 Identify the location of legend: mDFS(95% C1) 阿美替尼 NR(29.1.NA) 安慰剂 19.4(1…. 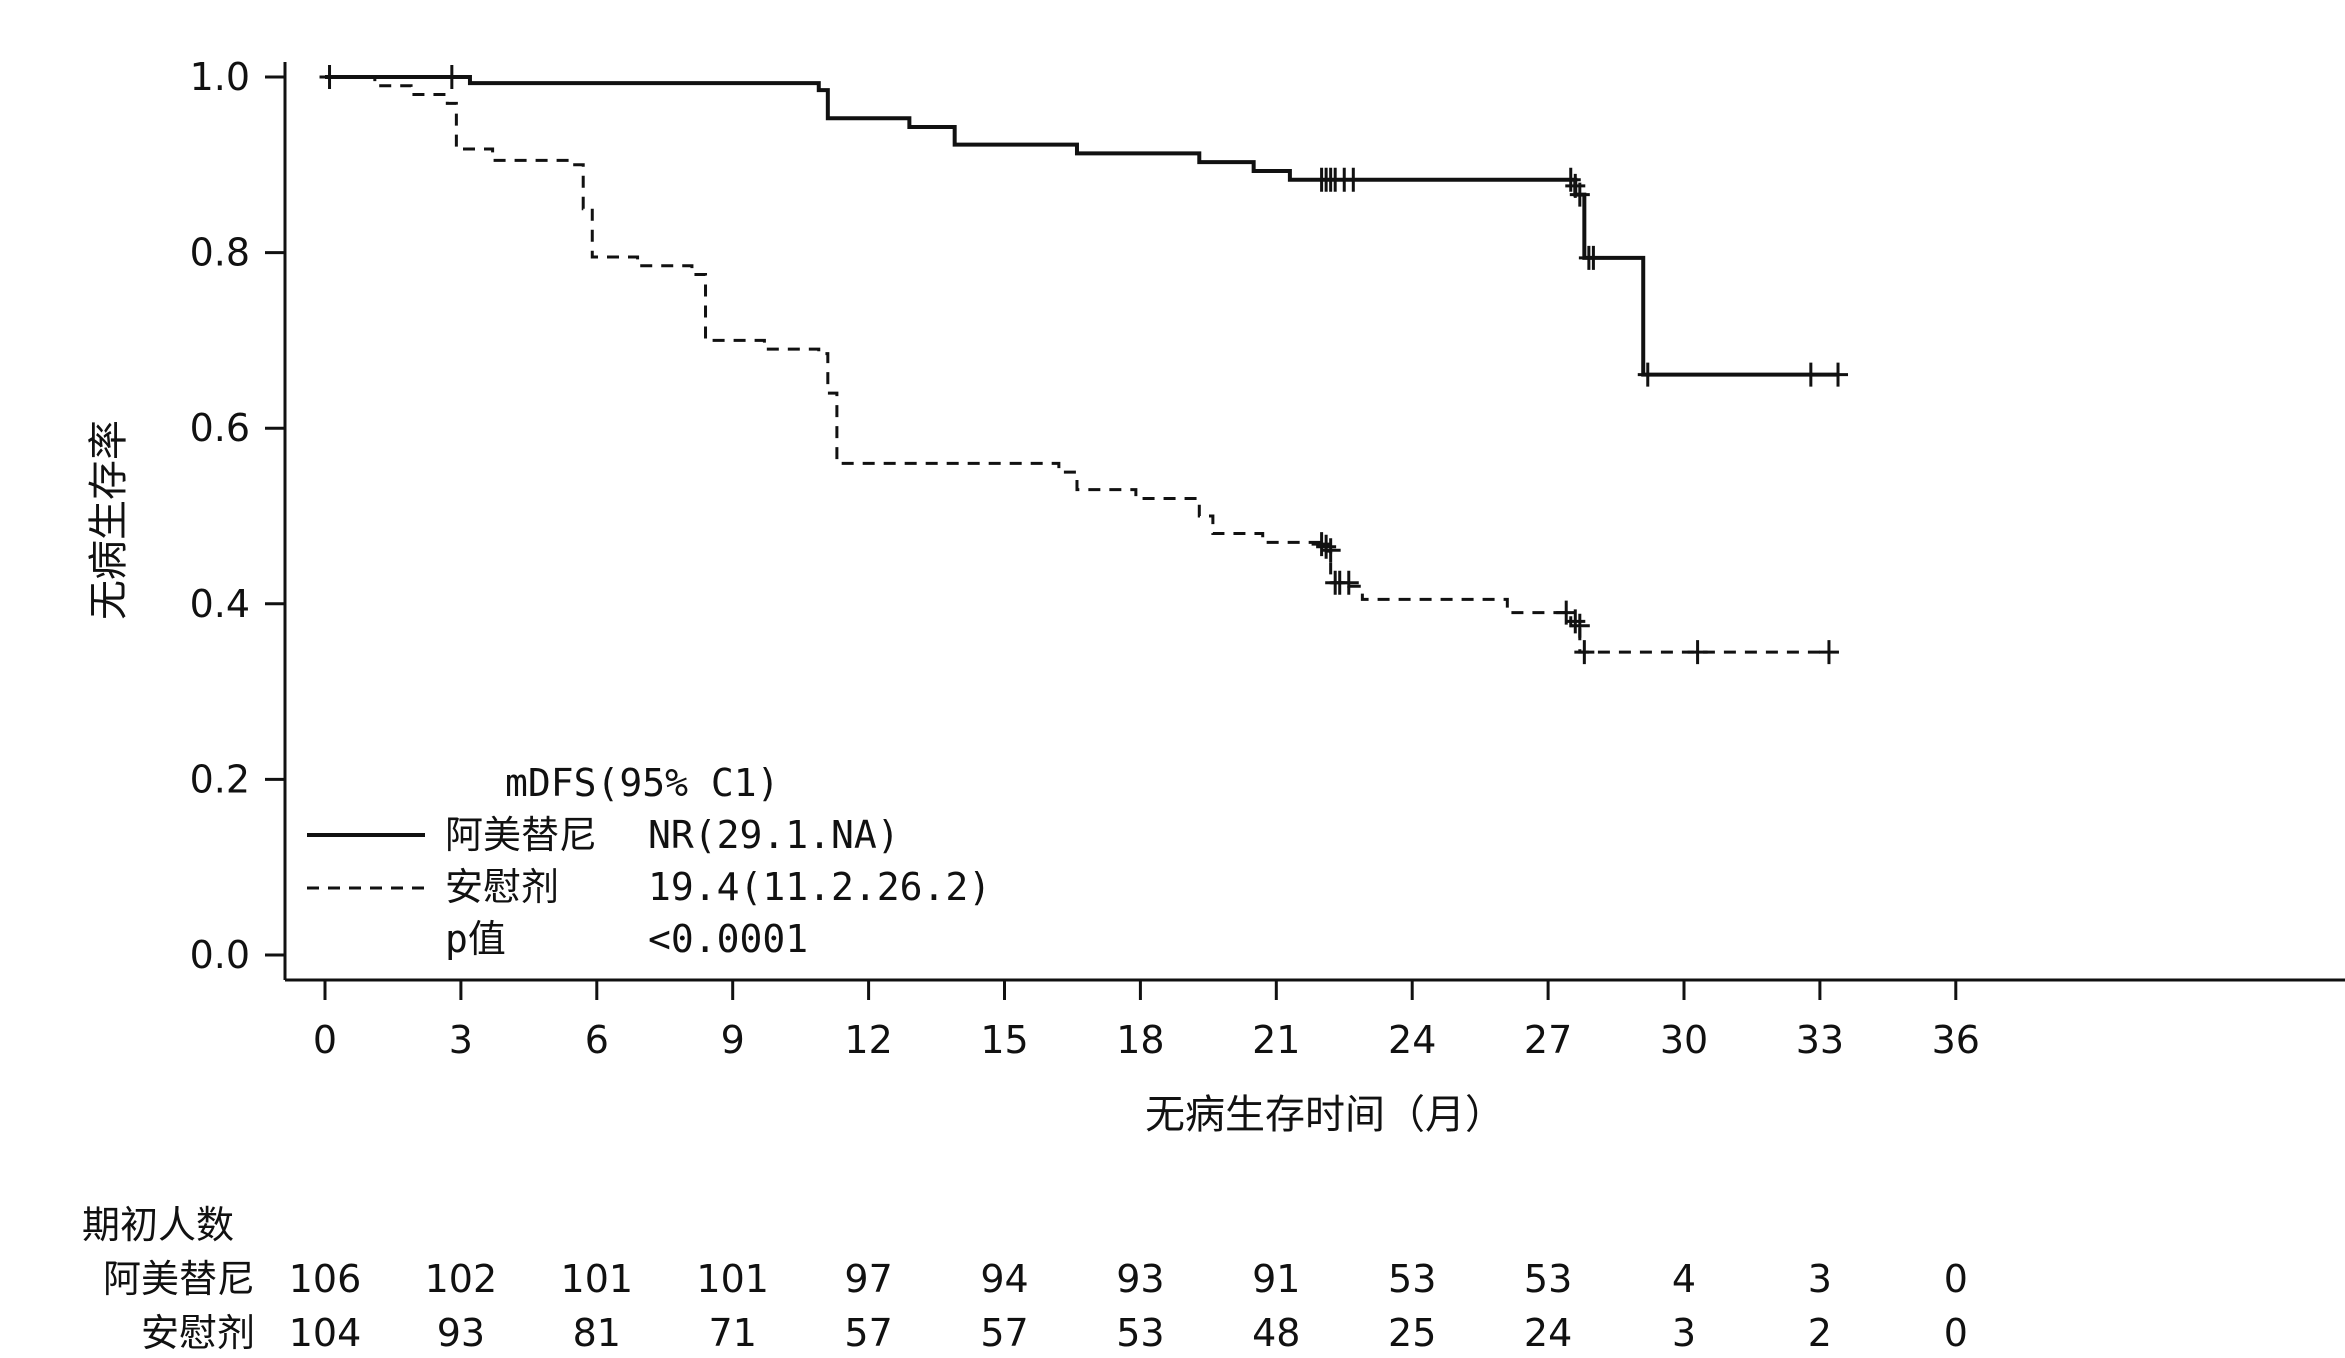
(649, 861).